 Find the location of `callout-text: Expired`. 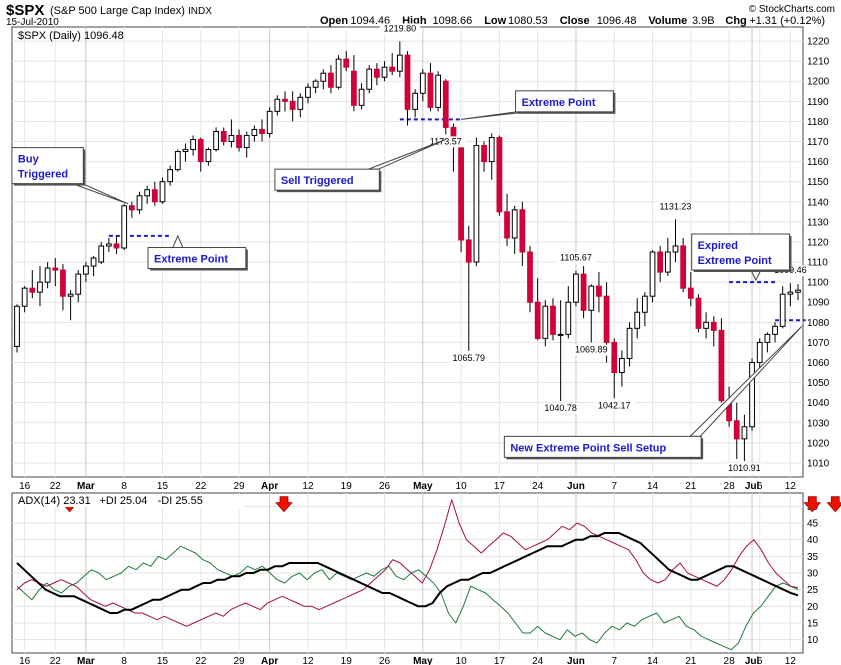

callout-text: Expired is located at coordinates (718, 246).